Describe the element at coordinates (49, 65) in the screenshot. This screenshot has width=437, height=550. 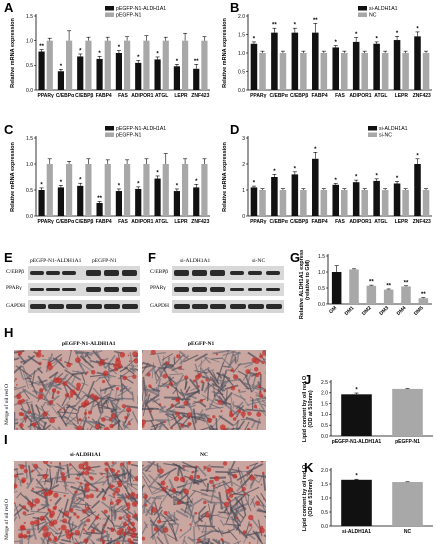
I see `chart-a-bar` at that location.